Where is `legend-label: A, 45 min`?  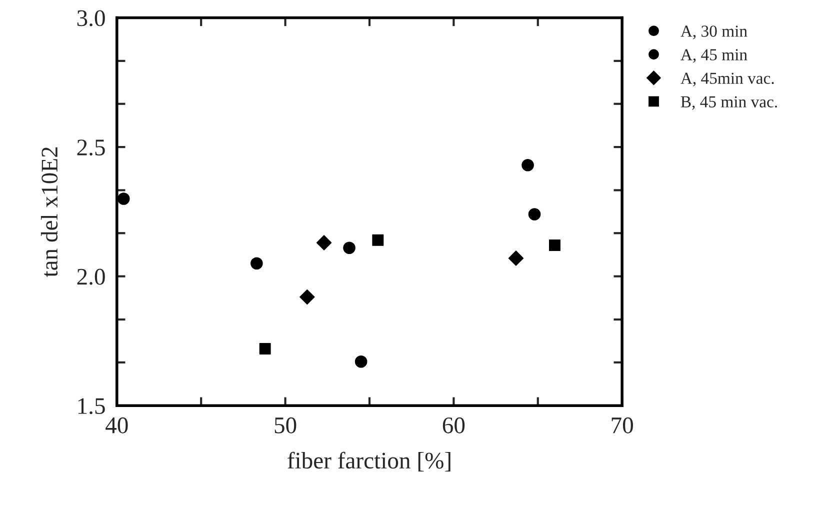
legend-label: A, 45 min is located at coordinates (714, 56).